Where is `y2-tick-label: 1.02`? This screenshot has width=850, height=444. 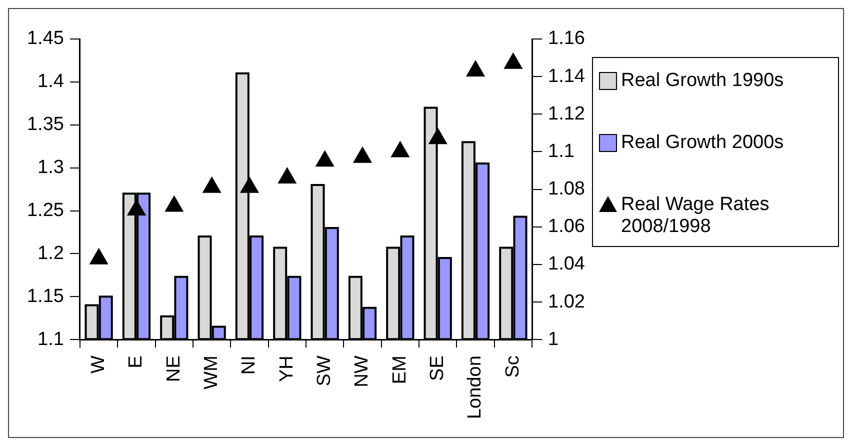 y2-tick-label: 1.02 is located at coordinates (567, 301).